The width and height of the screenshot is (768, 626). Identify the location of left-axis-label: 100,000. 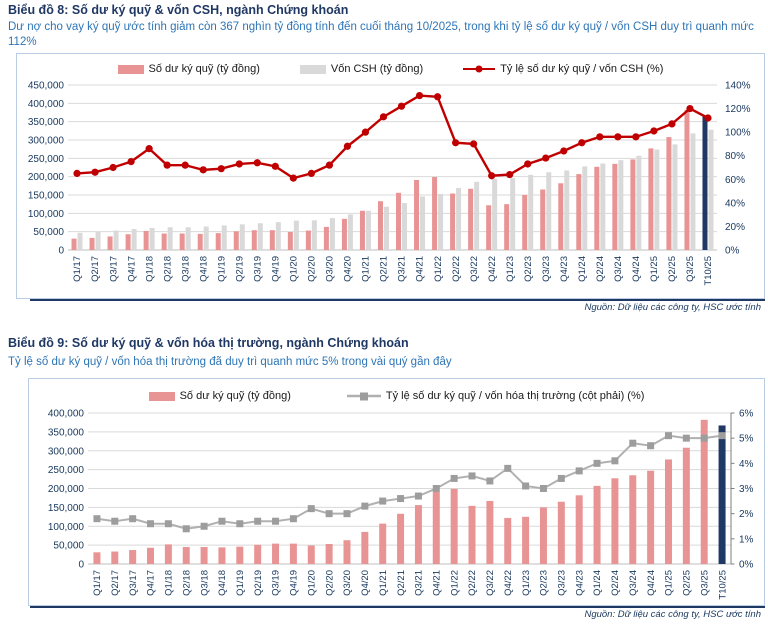
(66, 527).